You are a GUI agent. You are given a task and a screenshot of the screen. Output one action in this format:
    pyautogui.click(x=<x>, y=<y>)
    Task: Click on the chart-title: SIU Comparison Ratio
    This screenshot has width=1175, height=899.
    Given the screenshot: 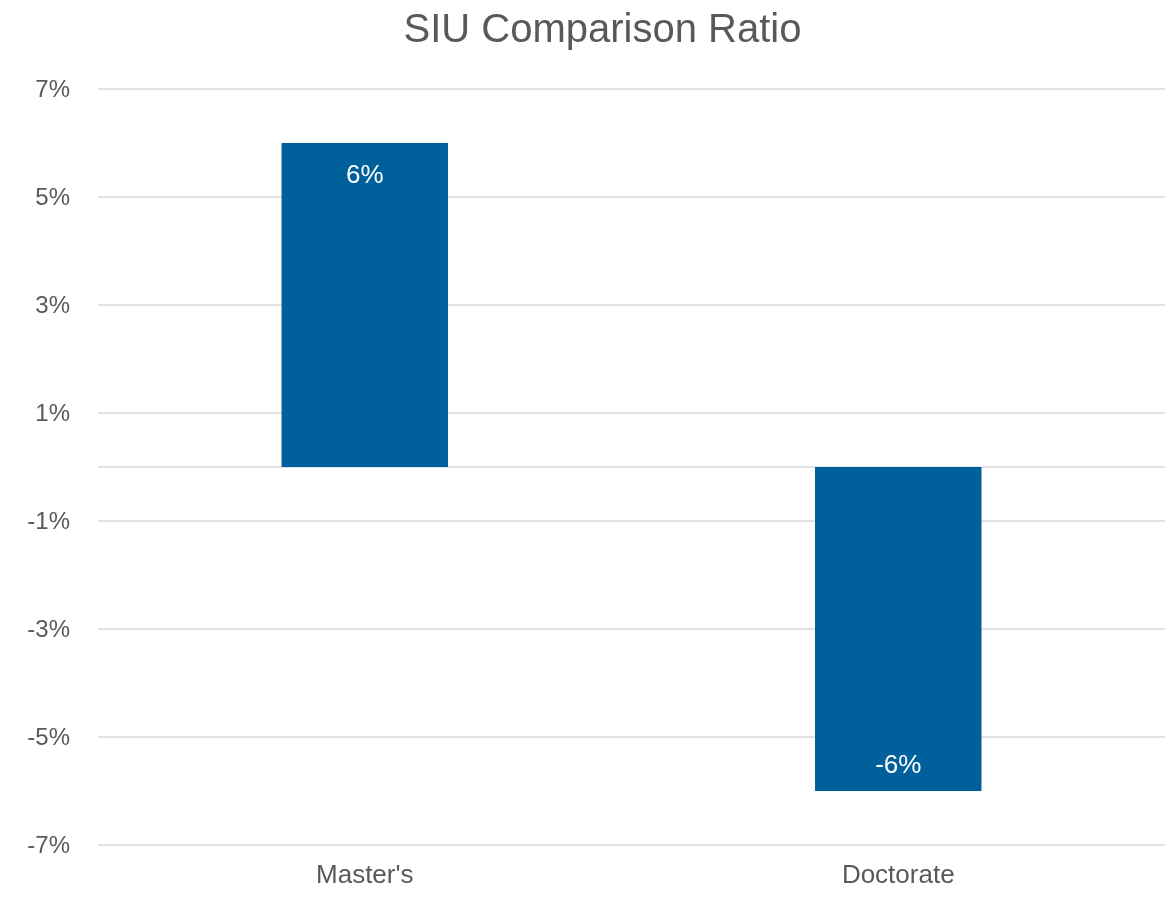 What is the action you would take?
    pyautogui.click(x=602, y=28)
    